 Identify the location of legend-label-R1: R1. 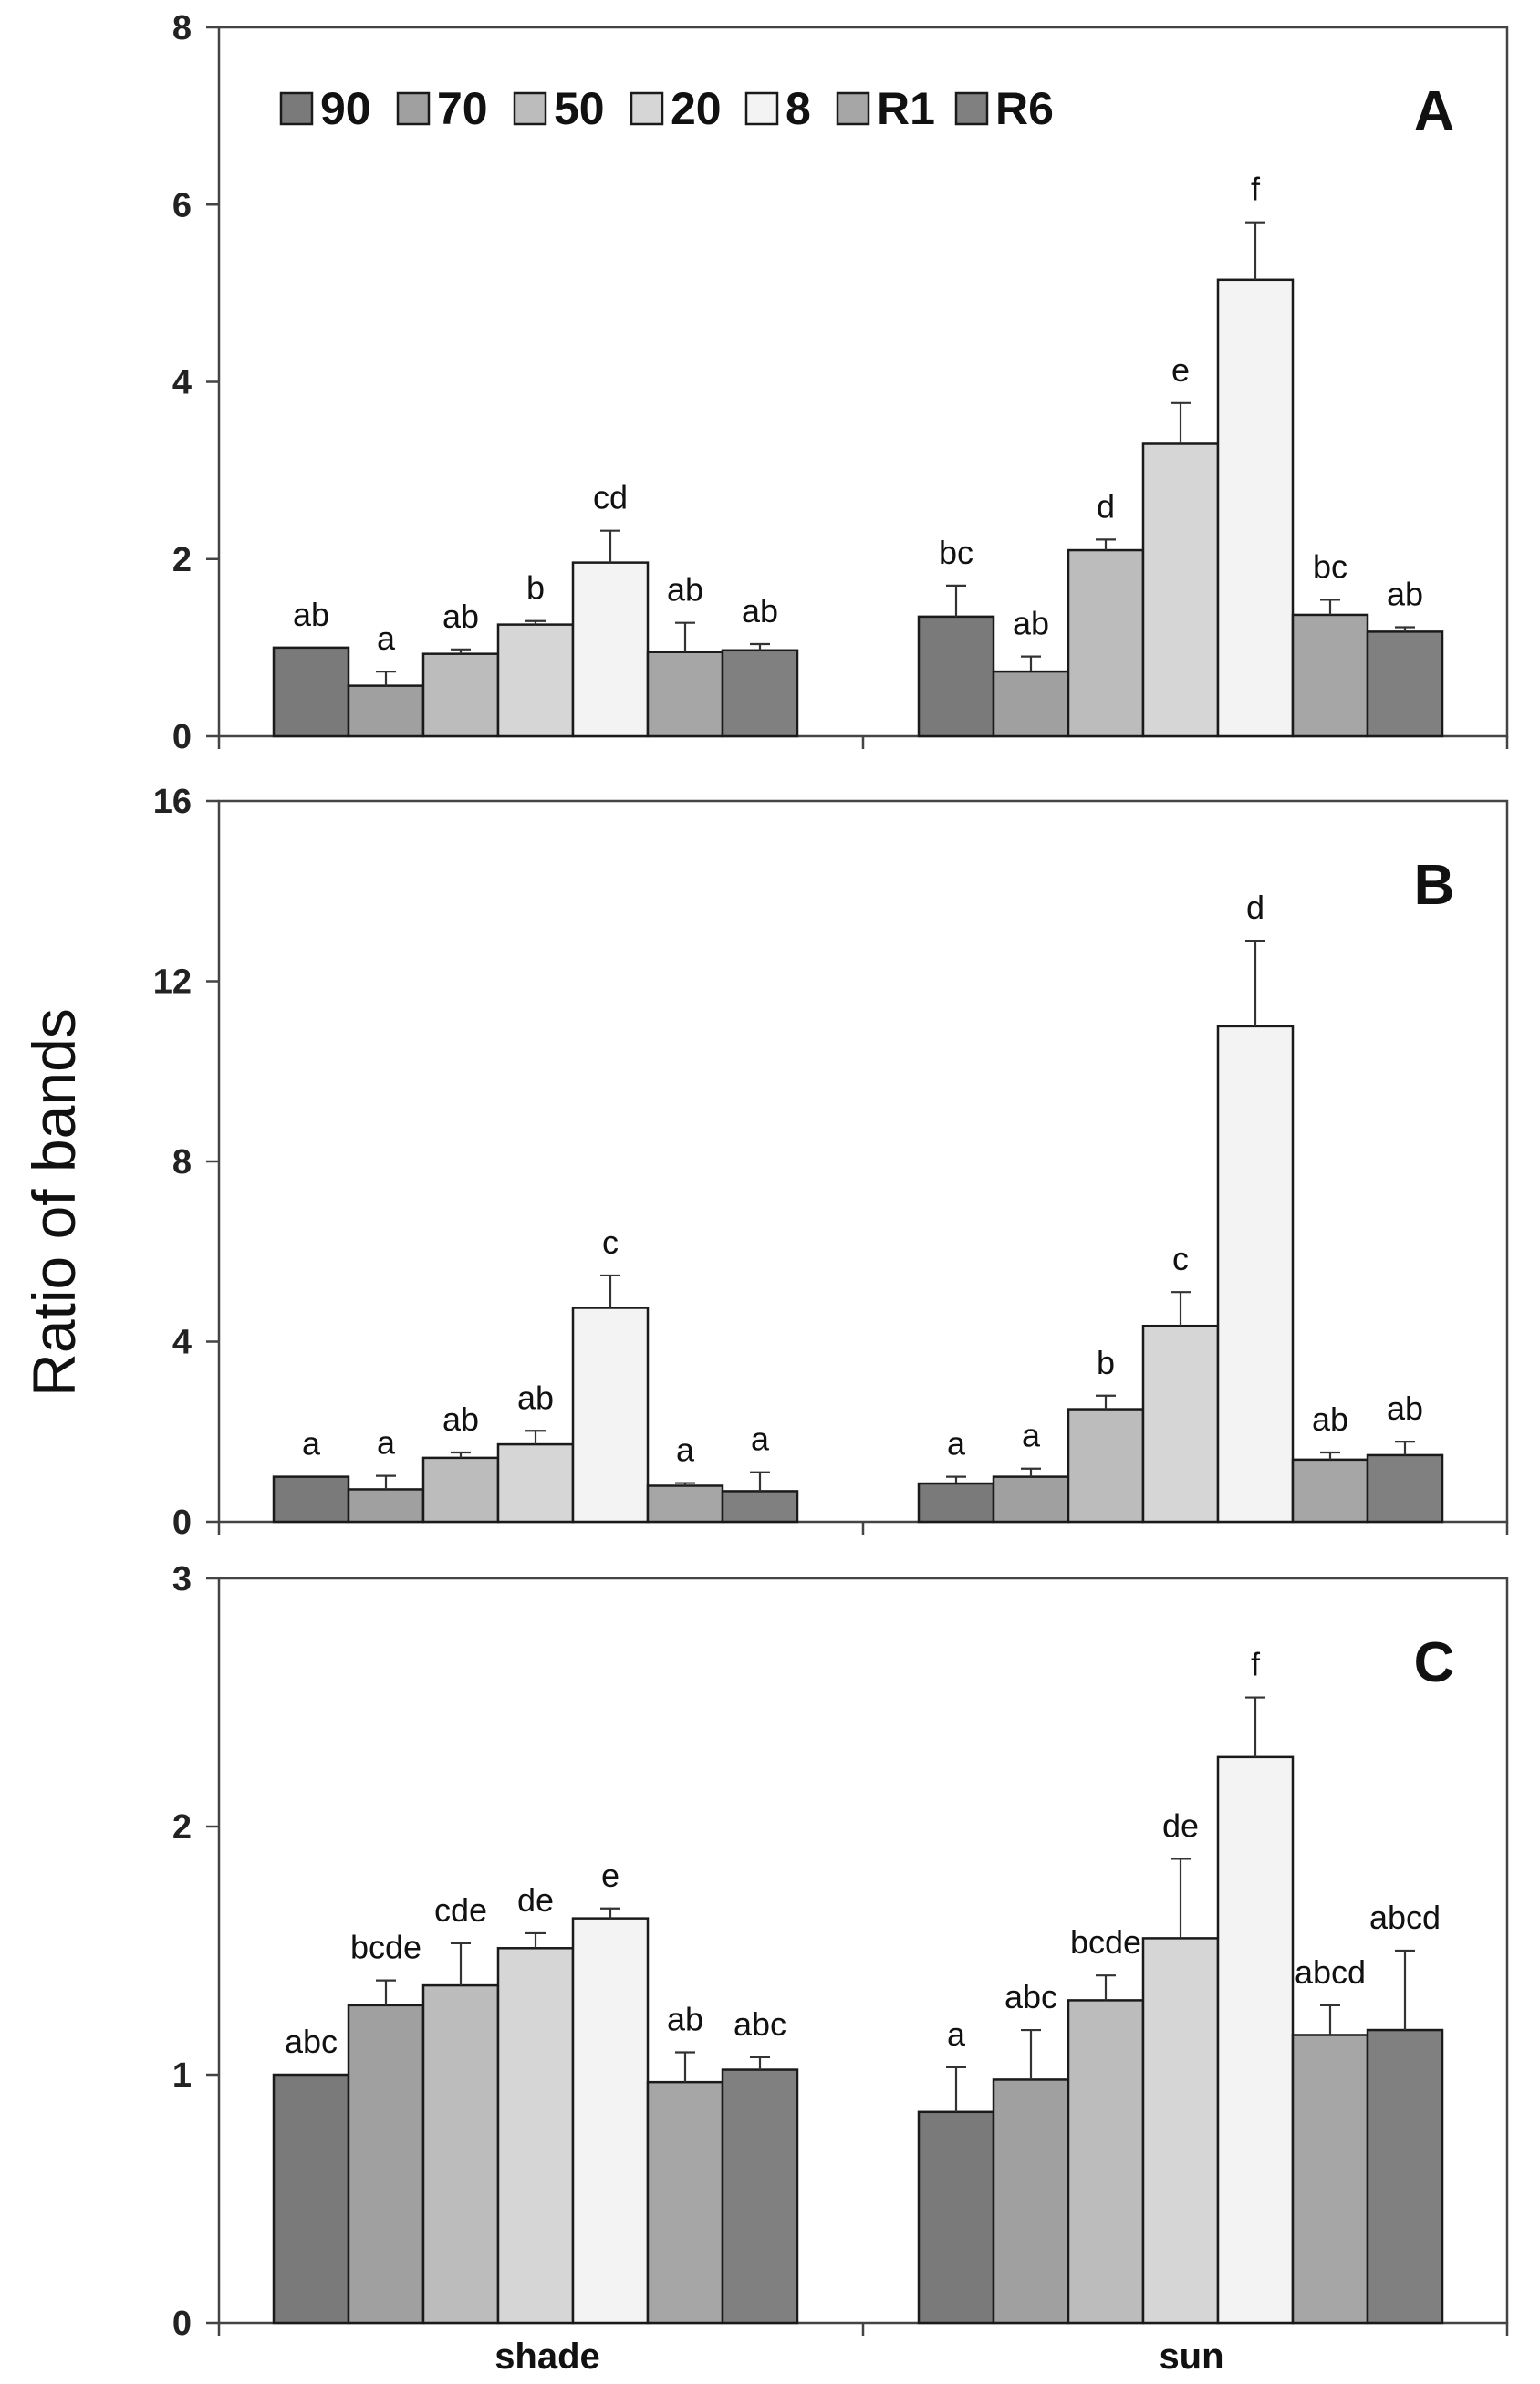
(906, 108).